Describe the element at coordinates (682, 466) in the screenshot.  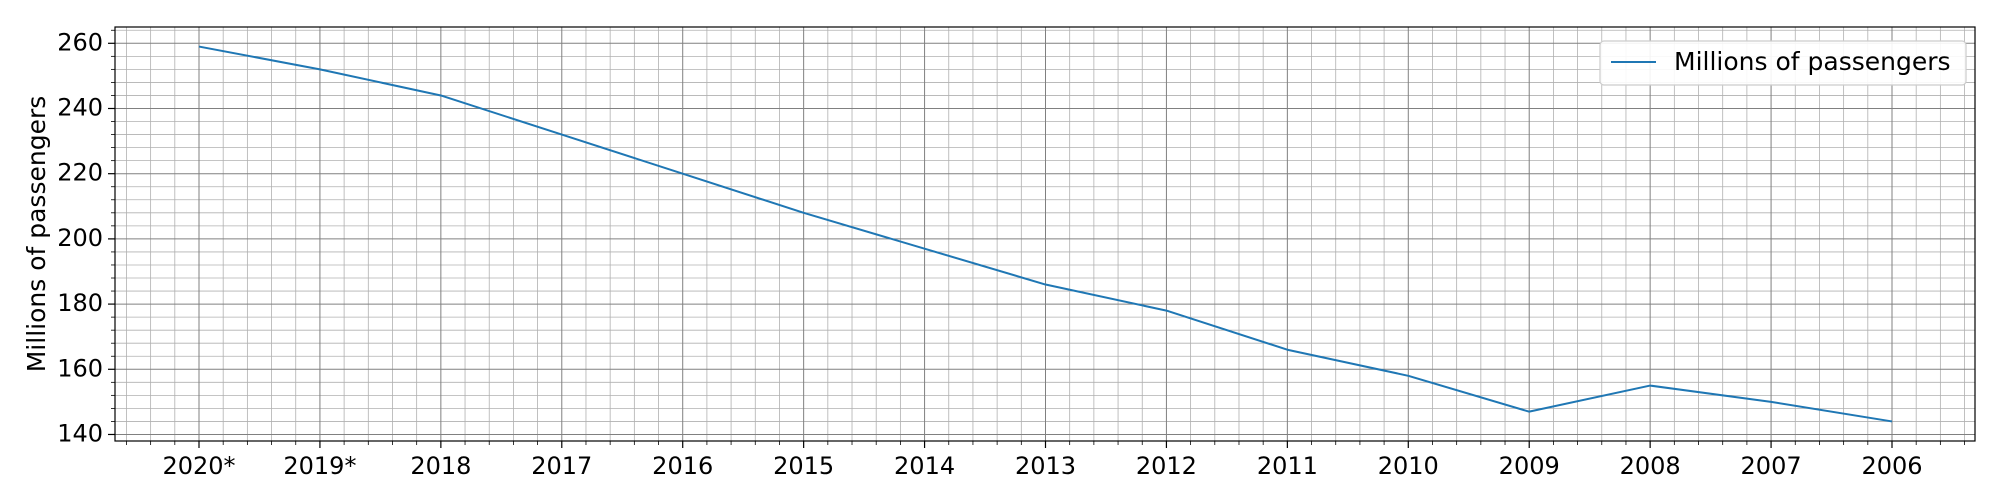
I see `x-tick-label: 2016` at that location.